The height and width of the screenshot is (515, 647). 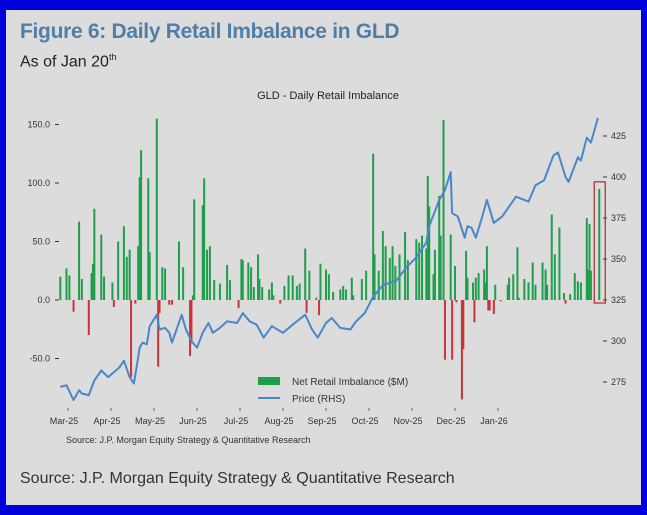 I want to click on right-tick-label: 425, so click(x=618, y=136).